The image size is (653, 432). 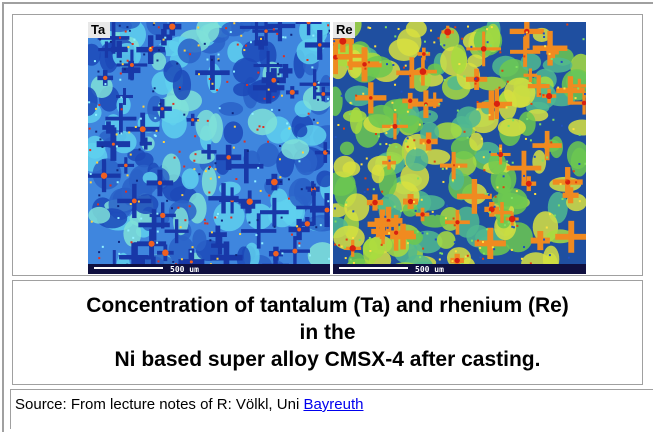 What do you see at coordinates (333, 404) in the screenshot?
I see `source-link: Bayreuth` at bounding box center [333, 404].